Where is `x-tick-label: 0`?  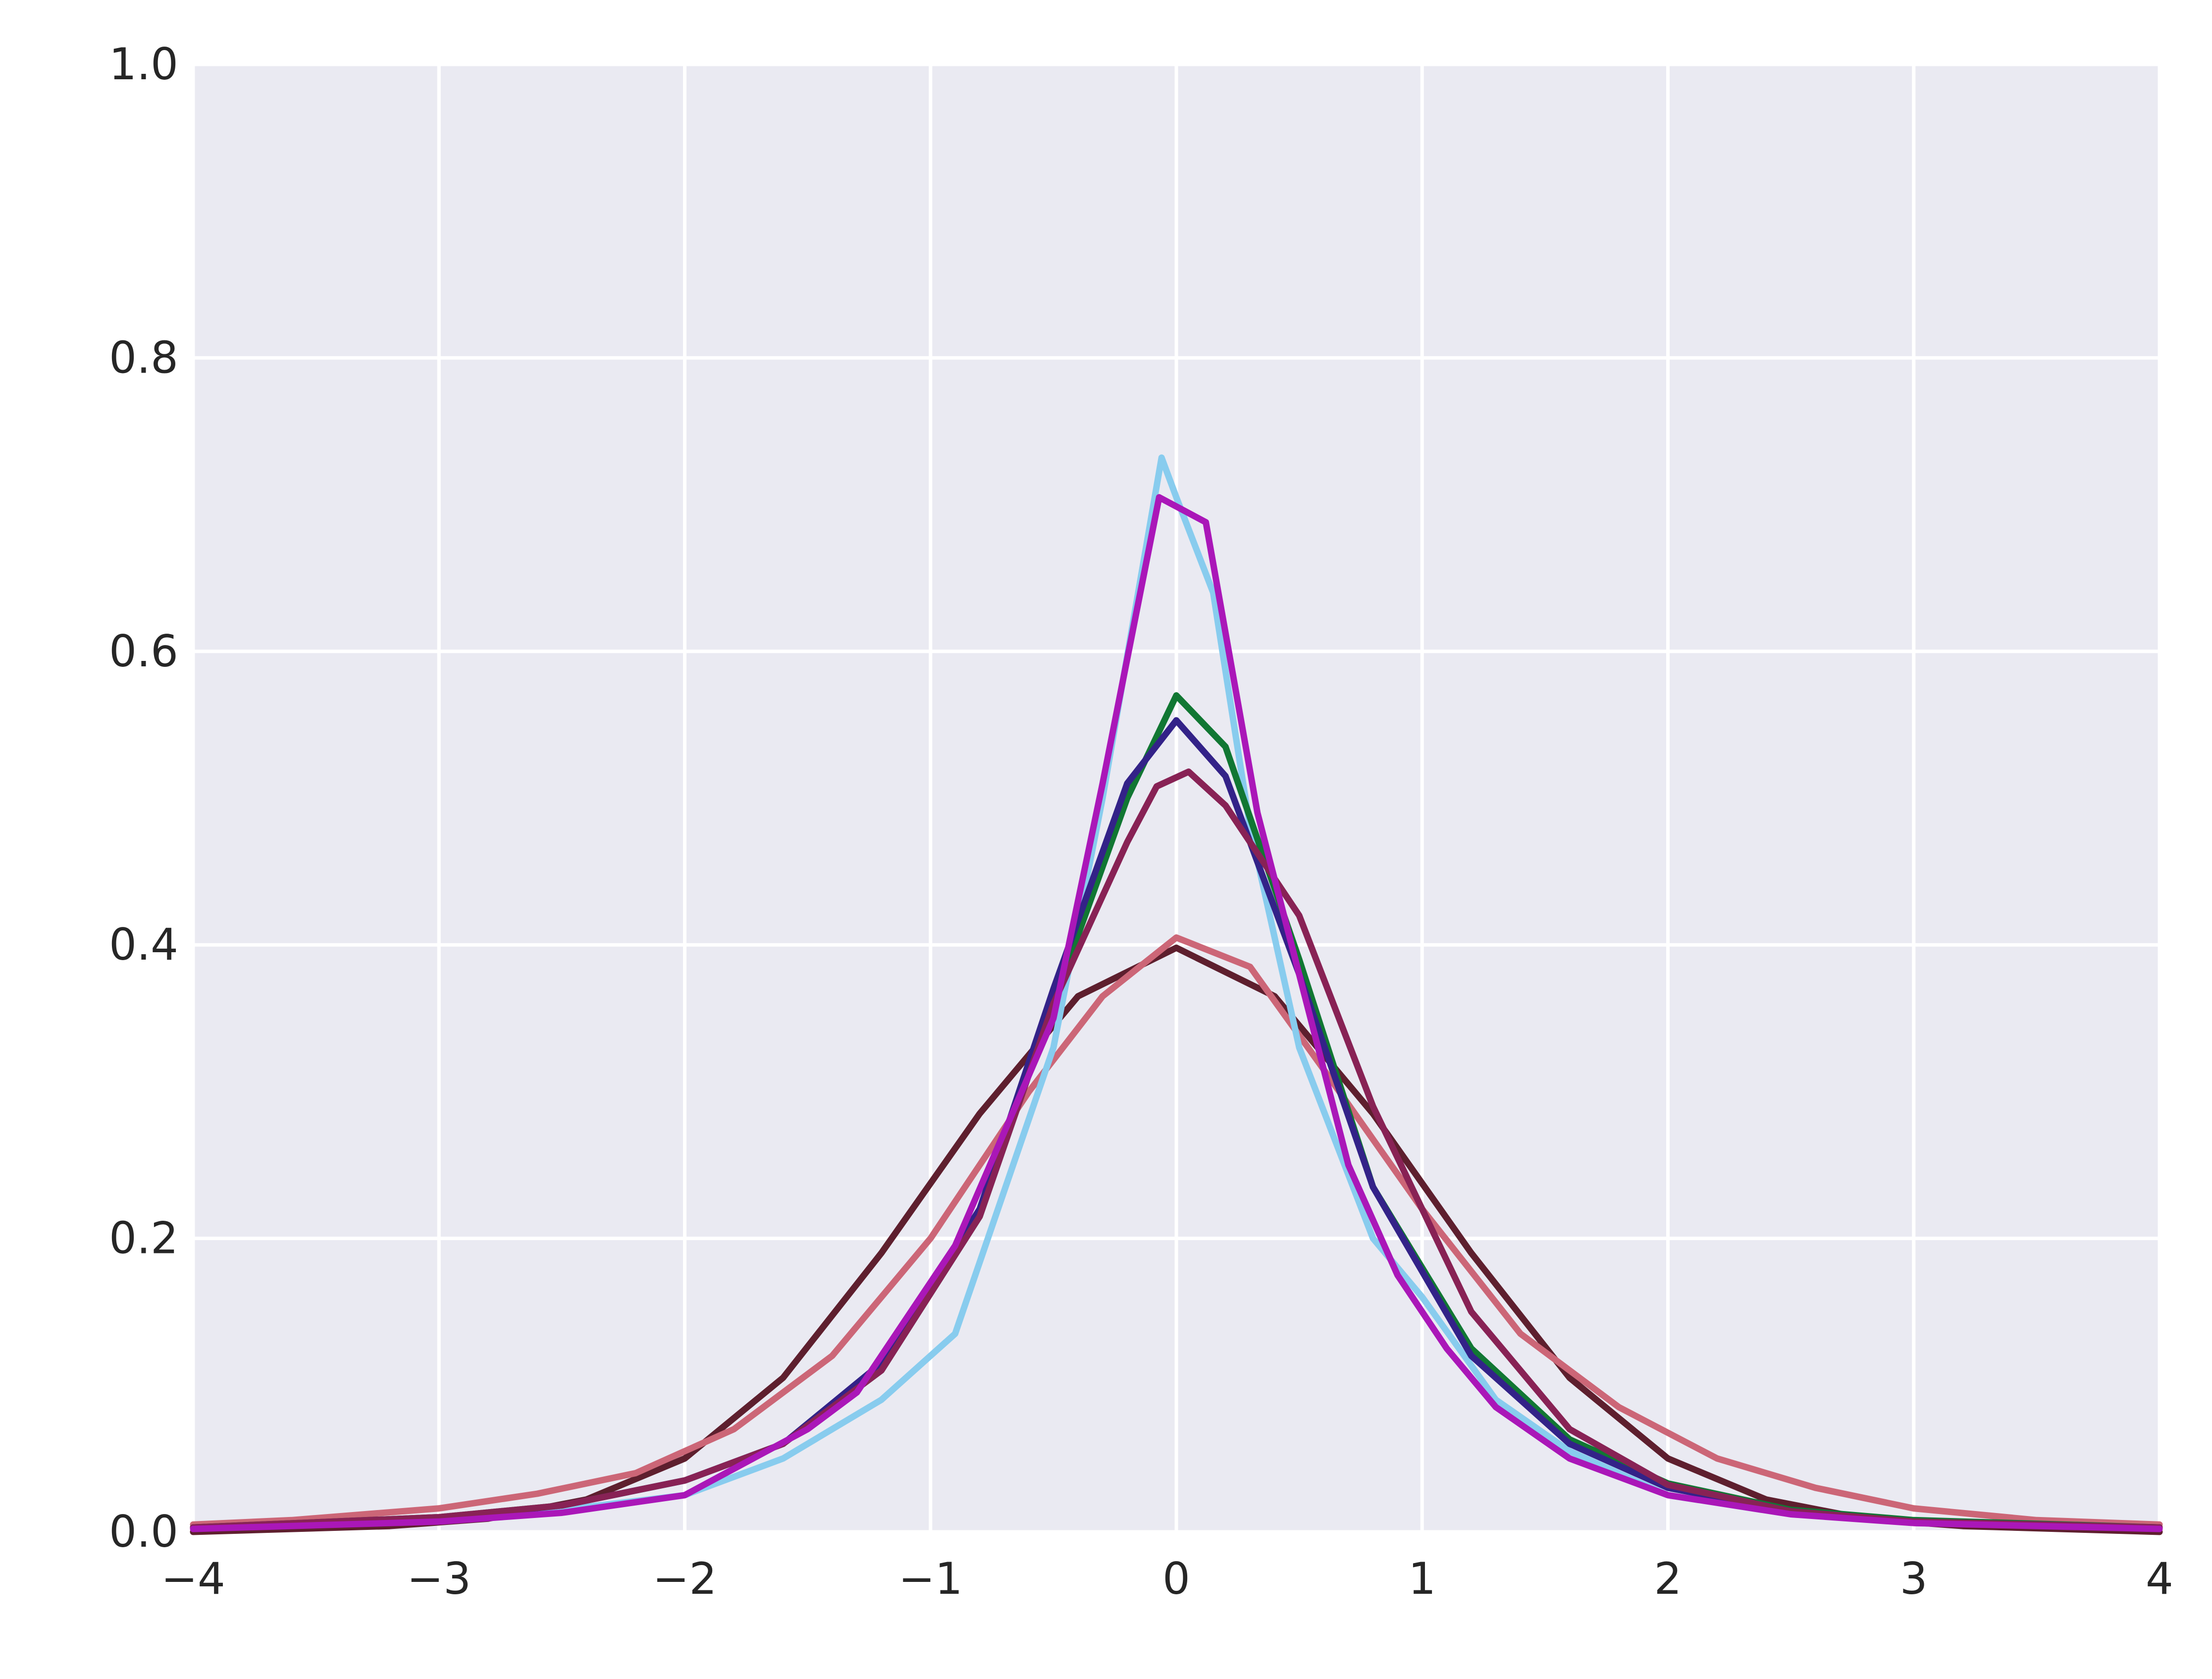
x-tick-label: 0 is located at coordinates (1176, 1578).